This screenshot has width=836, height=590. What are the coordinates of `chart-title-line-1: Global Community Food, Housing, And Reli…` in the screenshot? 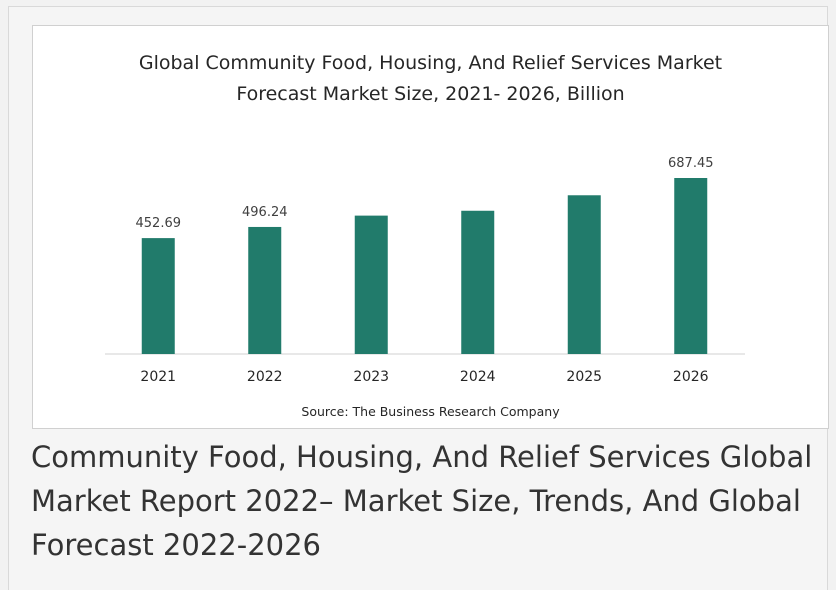 It's located at (430, 63).